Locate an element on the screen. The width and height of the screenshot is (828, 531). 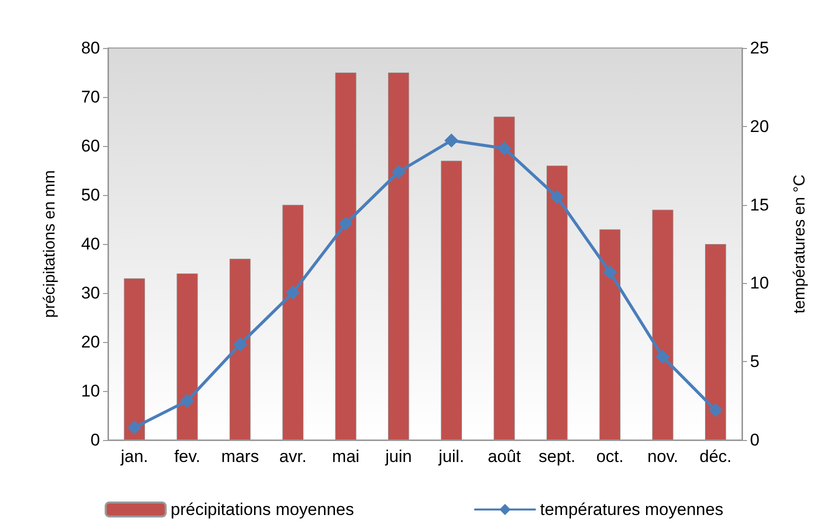
y-tick-label: 0 is located at coordinates (95, 440).